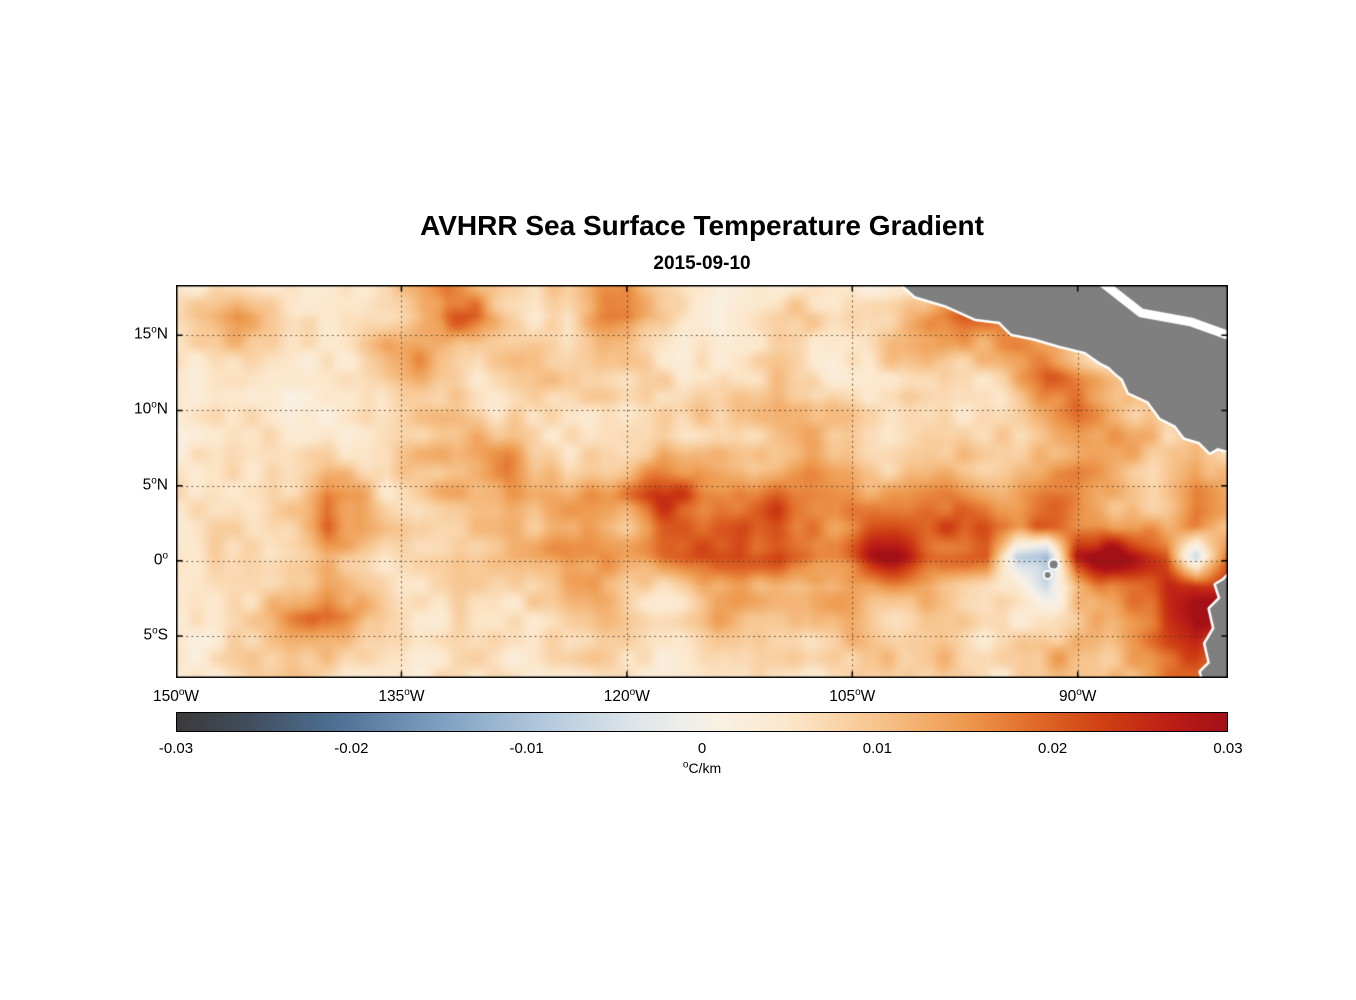 The height and width of the screenshot is (1000, 1356). Describe the element at coordinates (1053, 748) in the screenshot. I see `colorbar-tick-label: 0.02` at that location.